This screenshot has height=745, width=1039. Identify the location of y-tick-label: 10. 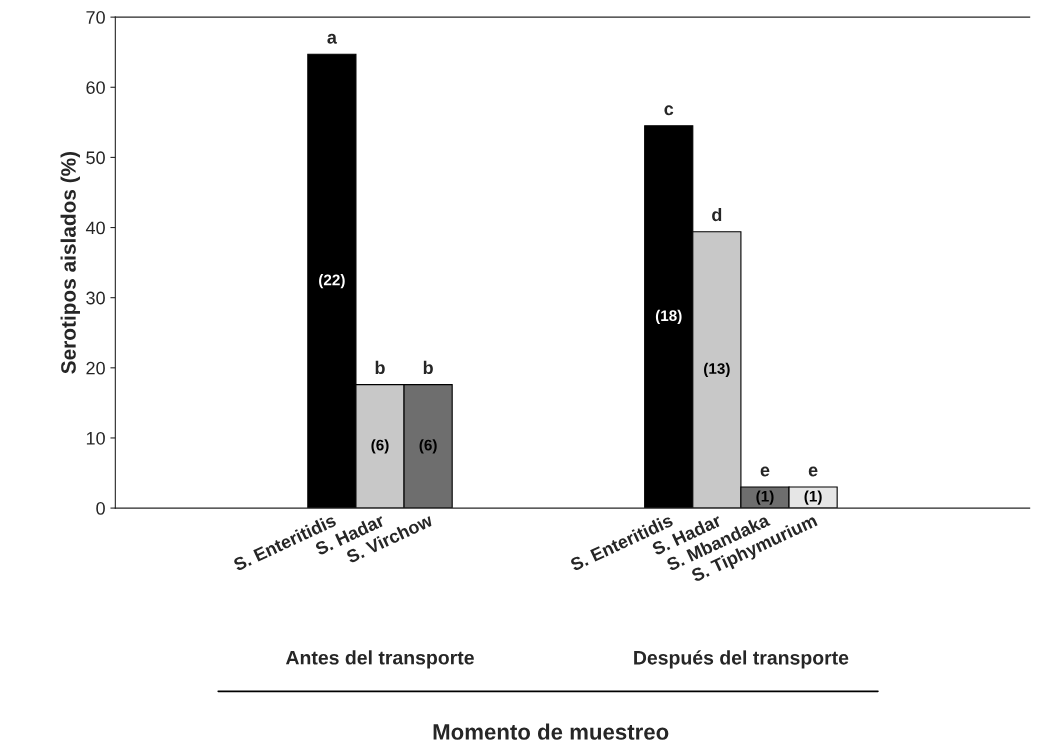
(95, 438).